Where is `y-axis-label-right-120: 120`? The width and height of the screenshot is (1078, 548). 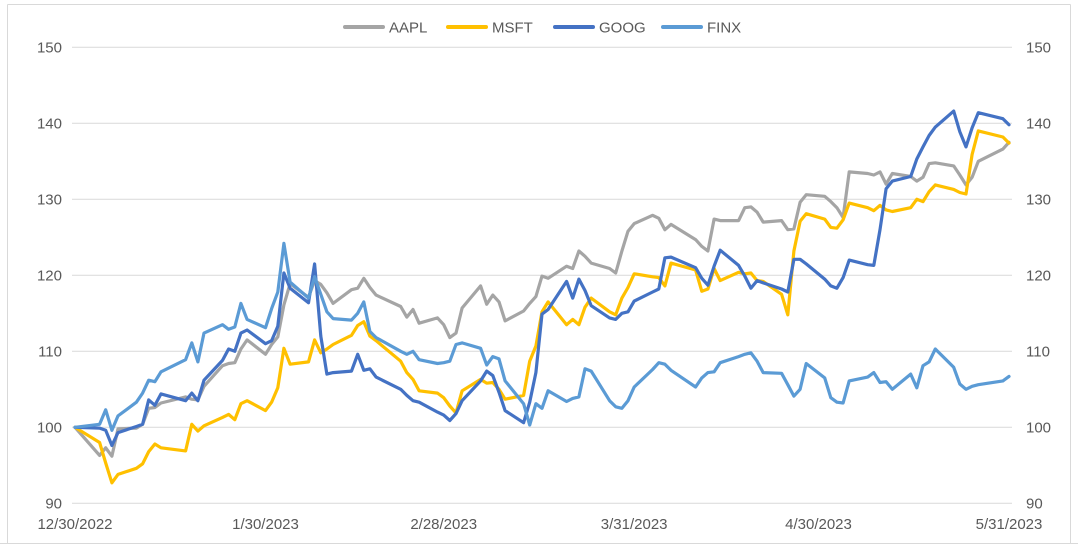 y-axis-label-right-120: 120 is located at coordinates (1038, 275).